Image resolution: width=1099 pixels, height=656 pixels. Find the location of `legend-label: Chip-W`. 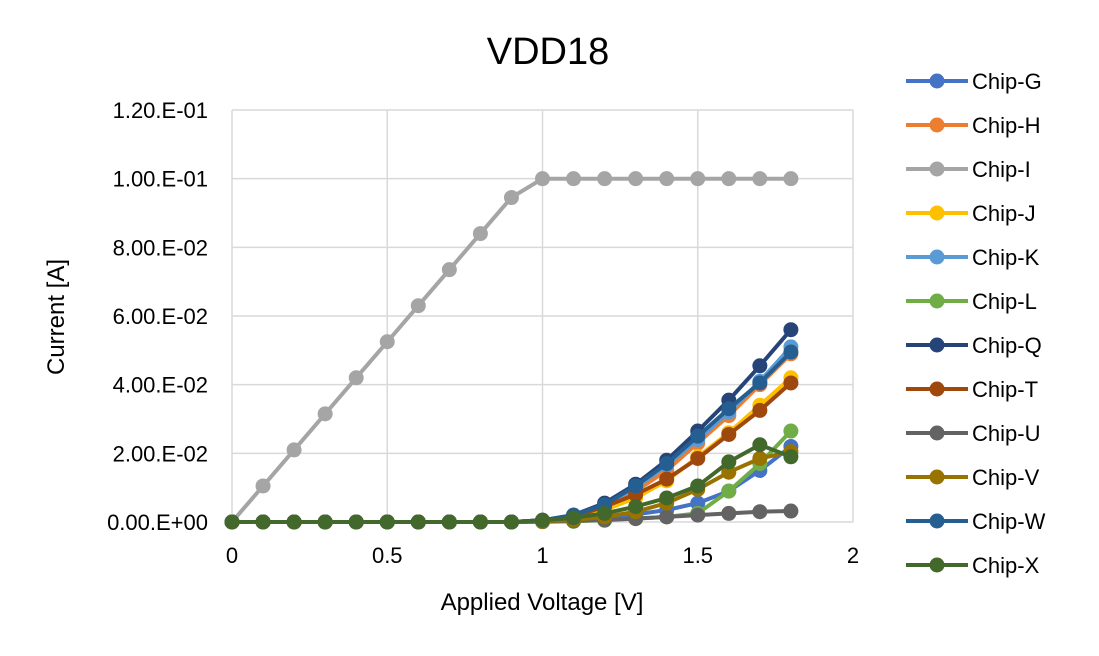

legend-label: Chip-W is located at coordinates (1009, 521).